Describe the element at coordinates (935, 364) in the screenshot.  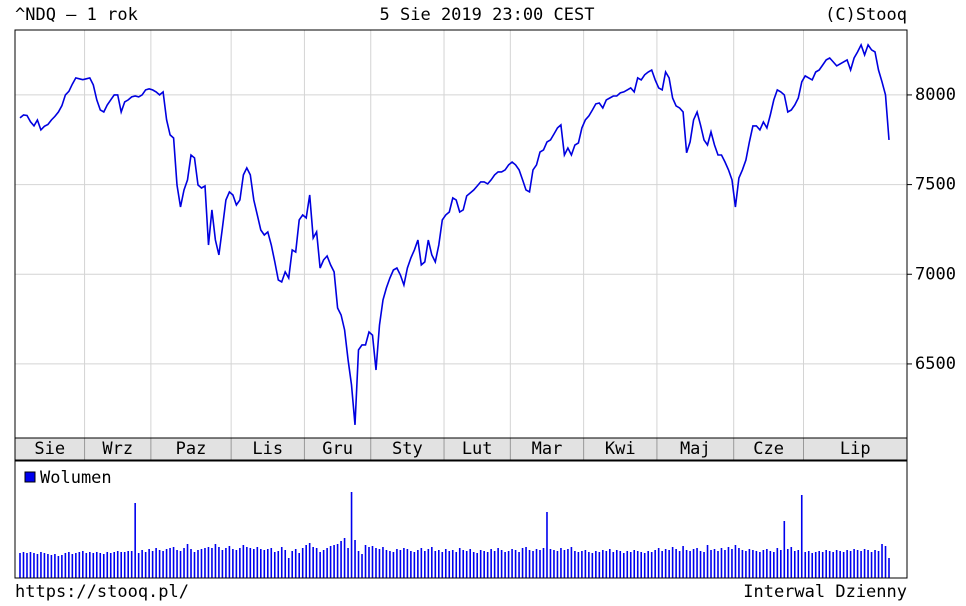
I see `y-tick-label: 6500` at that location.